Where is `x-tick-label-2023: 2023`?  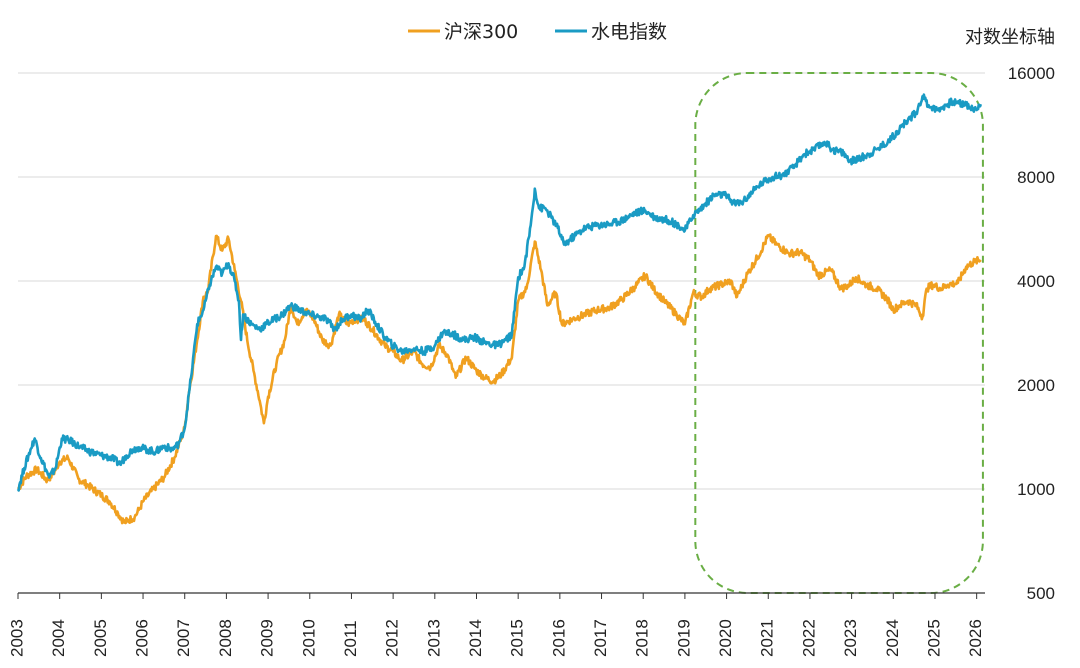 x-tick-label-2023: 2023 is located at coordinates (850, 638).